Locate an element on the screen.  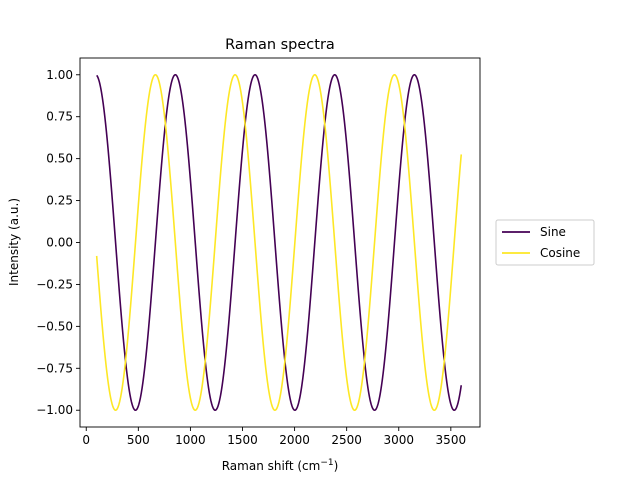
chart-title: Raman spectra is located at coordinates (280, 45).